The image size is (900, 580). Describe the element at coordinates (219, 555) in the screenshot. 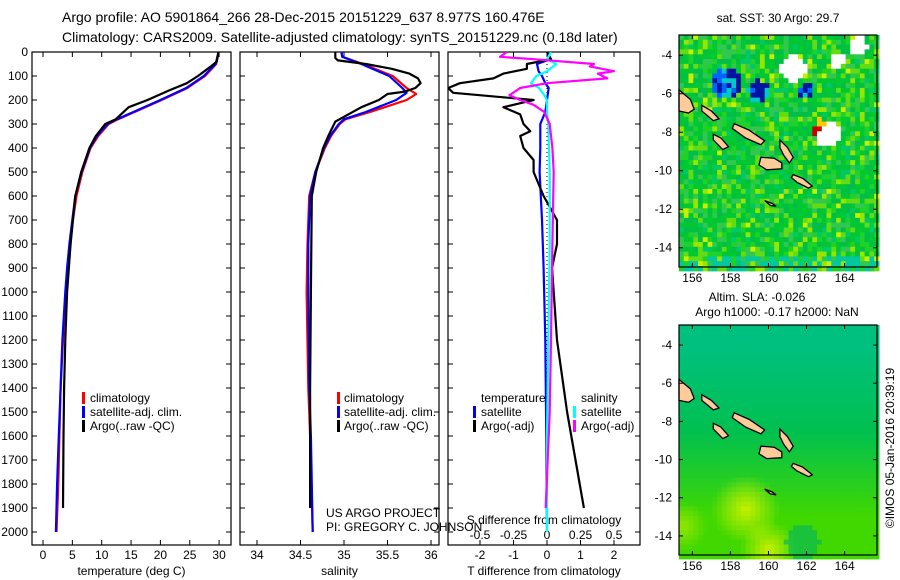

I see `x-tick-label: 30` at that location.